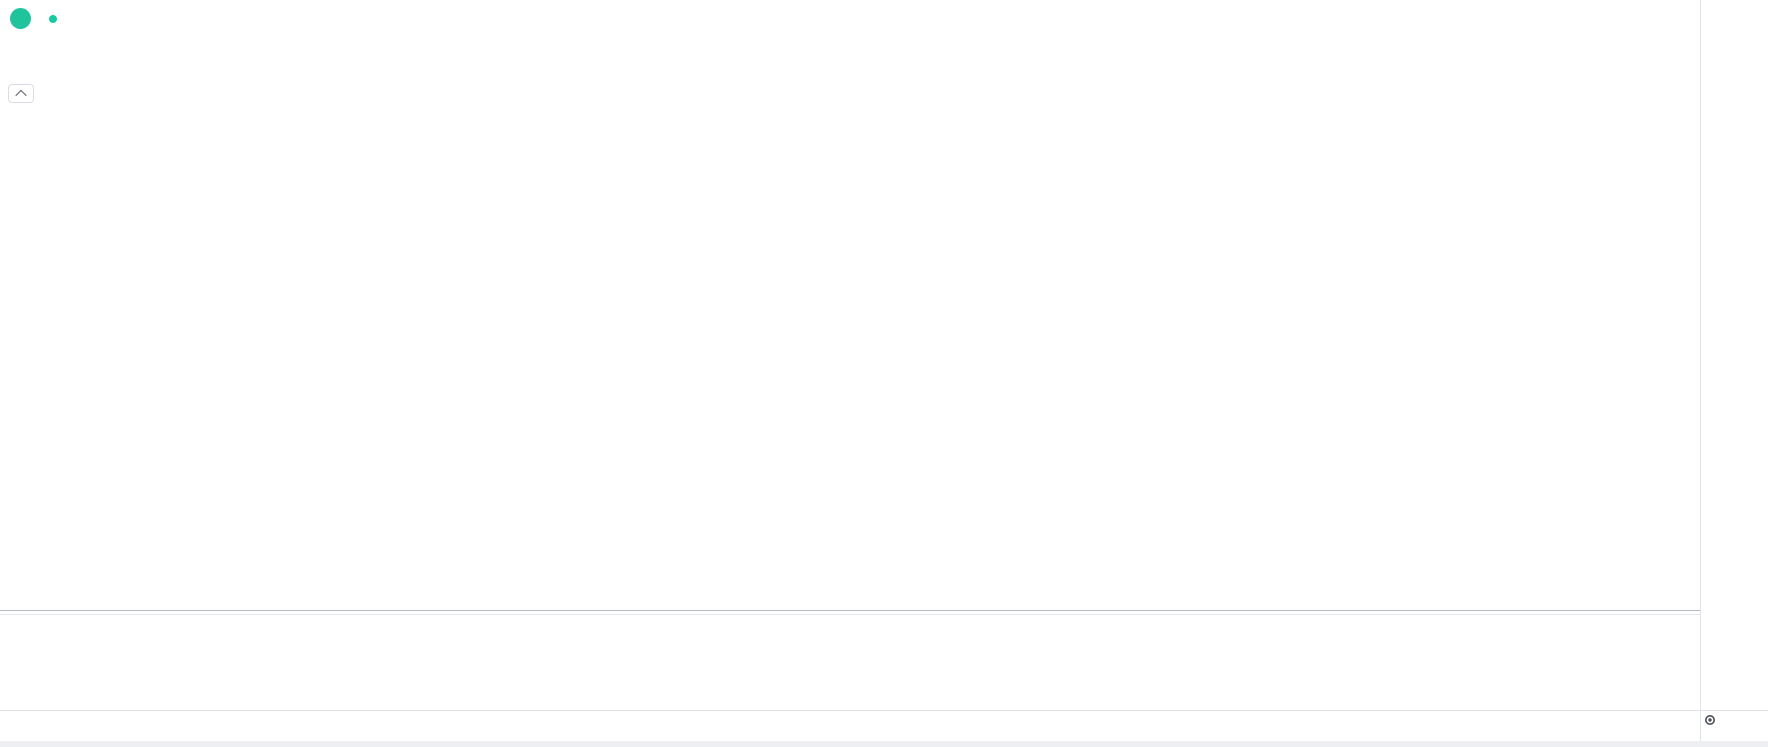 The height and width of the screenshot is (747, 1768). What do you see at coordinates (850, 612) in the screenshot?
I see `pane-resize-handle` at bounding box center [850, 612].